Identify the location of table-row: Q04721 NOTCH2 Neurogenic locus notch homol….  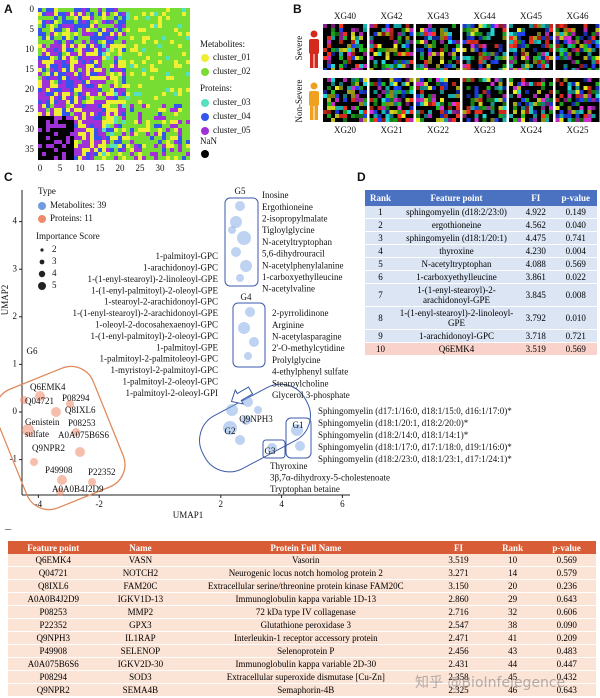
(302, 573).